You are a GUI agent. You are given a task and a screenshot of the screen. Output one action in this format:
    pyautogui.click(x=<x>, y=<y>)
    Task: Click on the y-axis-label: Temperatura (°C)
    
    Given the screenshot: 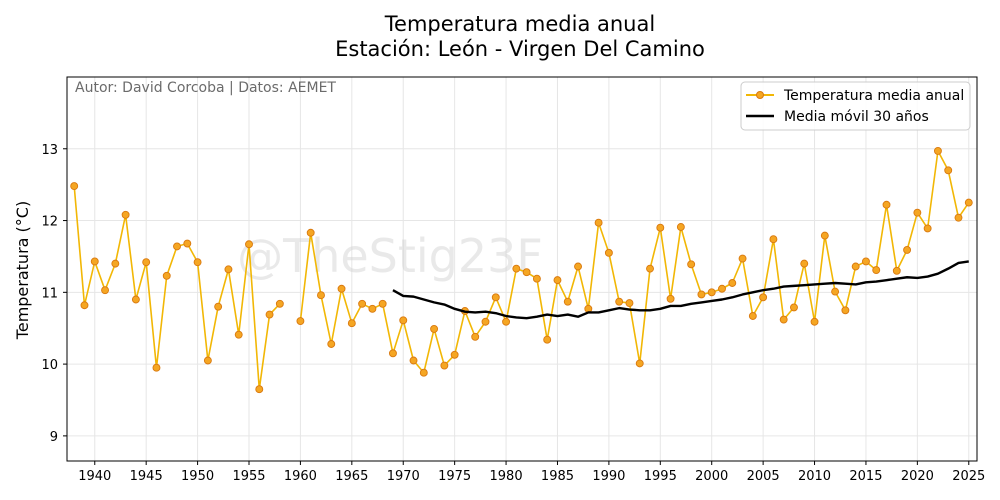 What is the action you would take?
    pyautogui.click(x=22, y=270)
    